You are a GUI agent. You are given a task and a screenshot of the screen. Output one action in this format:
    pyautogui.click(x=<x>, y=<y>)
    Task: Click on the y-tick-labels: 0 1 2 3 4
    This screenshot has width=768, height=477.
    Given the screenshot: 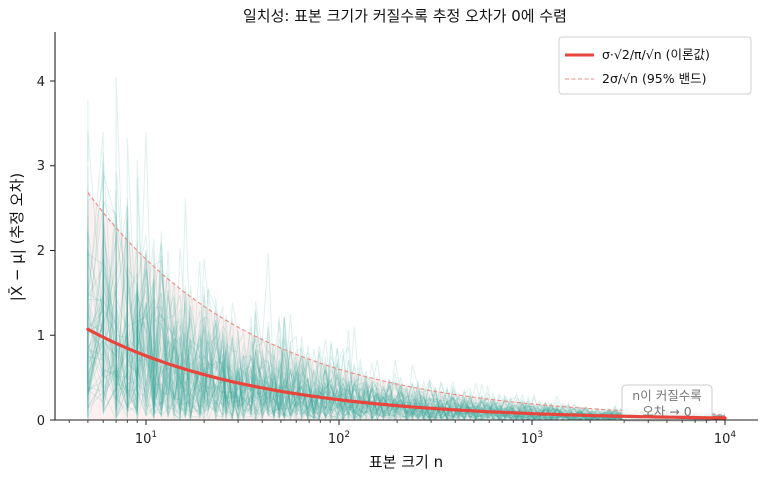 What is the action you would take?
    pyautogui.click(x=41, y=252)
    